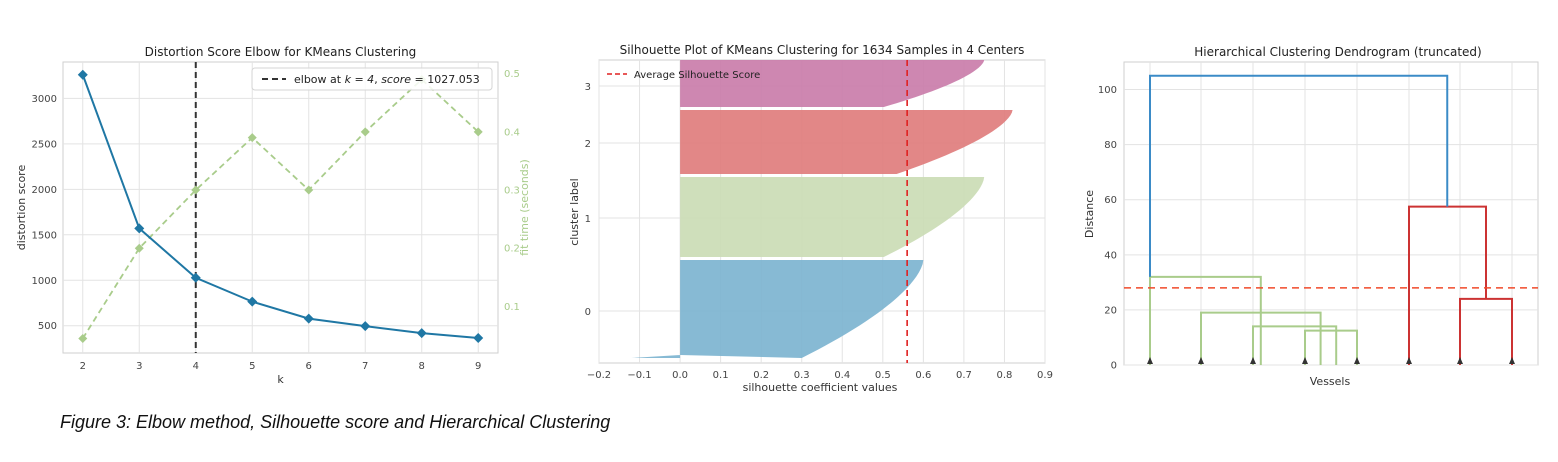  Describe the element at coordinates (524, 207) in the screenshot. I see `y2-axis-label: fit time (seconds)` at that location.